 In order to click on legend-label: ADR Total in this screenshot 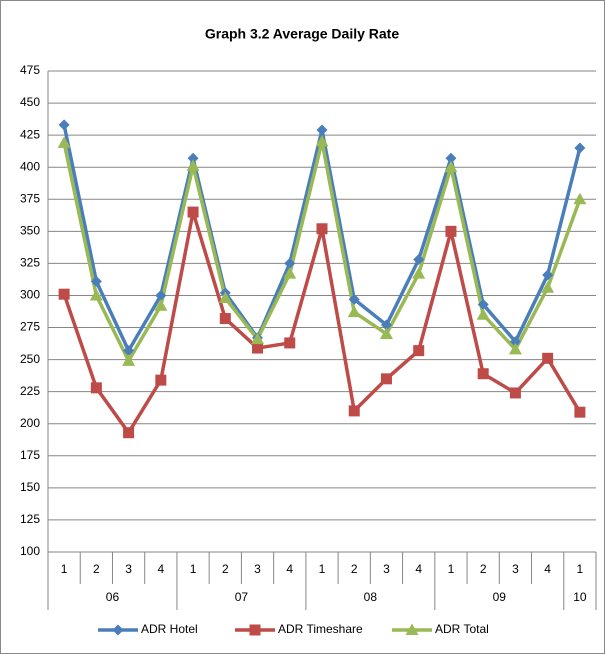, I will do `click(462, 629)`.